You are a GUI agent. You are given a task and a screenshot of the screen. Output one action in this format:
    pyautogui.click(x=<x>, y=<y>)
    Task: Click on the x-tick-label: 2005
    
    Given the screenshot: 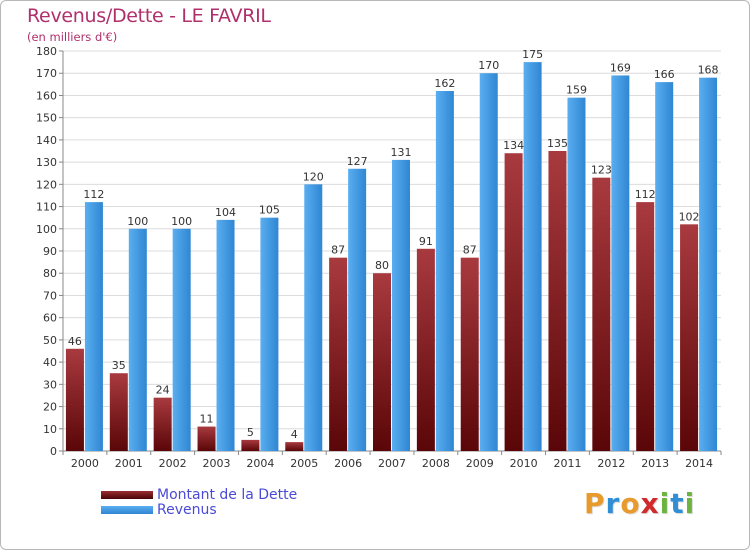 What is the action you would take?
    pyautogui.click(x=304, y=463)
    